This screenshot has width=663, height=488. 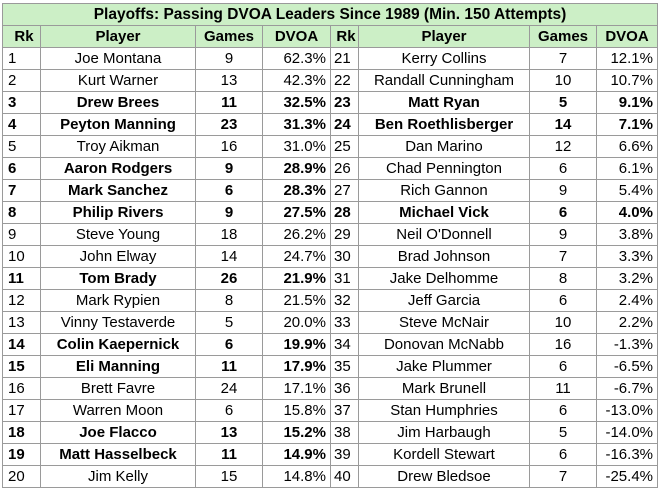 I want to click on right-rank-cell: 39, so click(x=344, y=454).